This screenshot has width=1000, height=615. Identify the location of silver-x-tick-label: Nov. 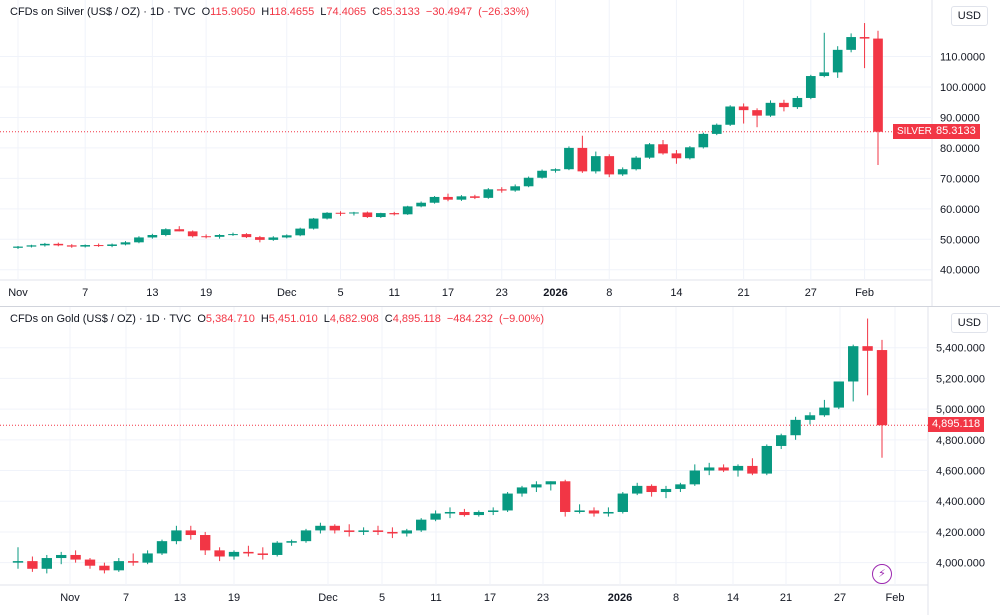
(18, 293).